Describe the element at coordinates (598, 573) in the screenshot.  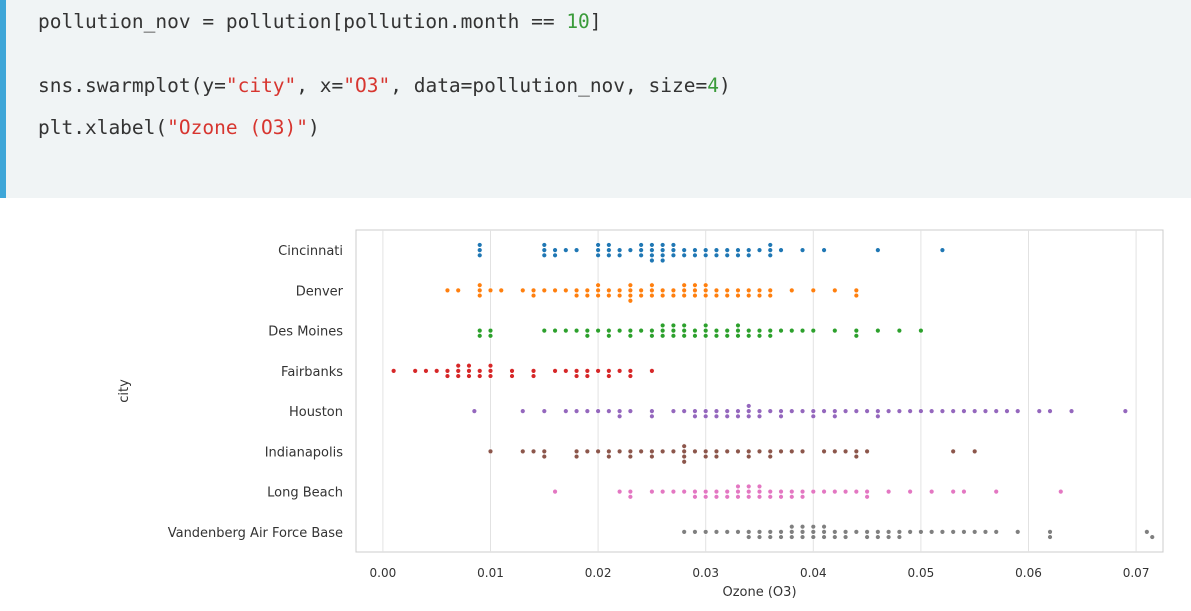
I see `x-tick-label: 0.02` at that location.